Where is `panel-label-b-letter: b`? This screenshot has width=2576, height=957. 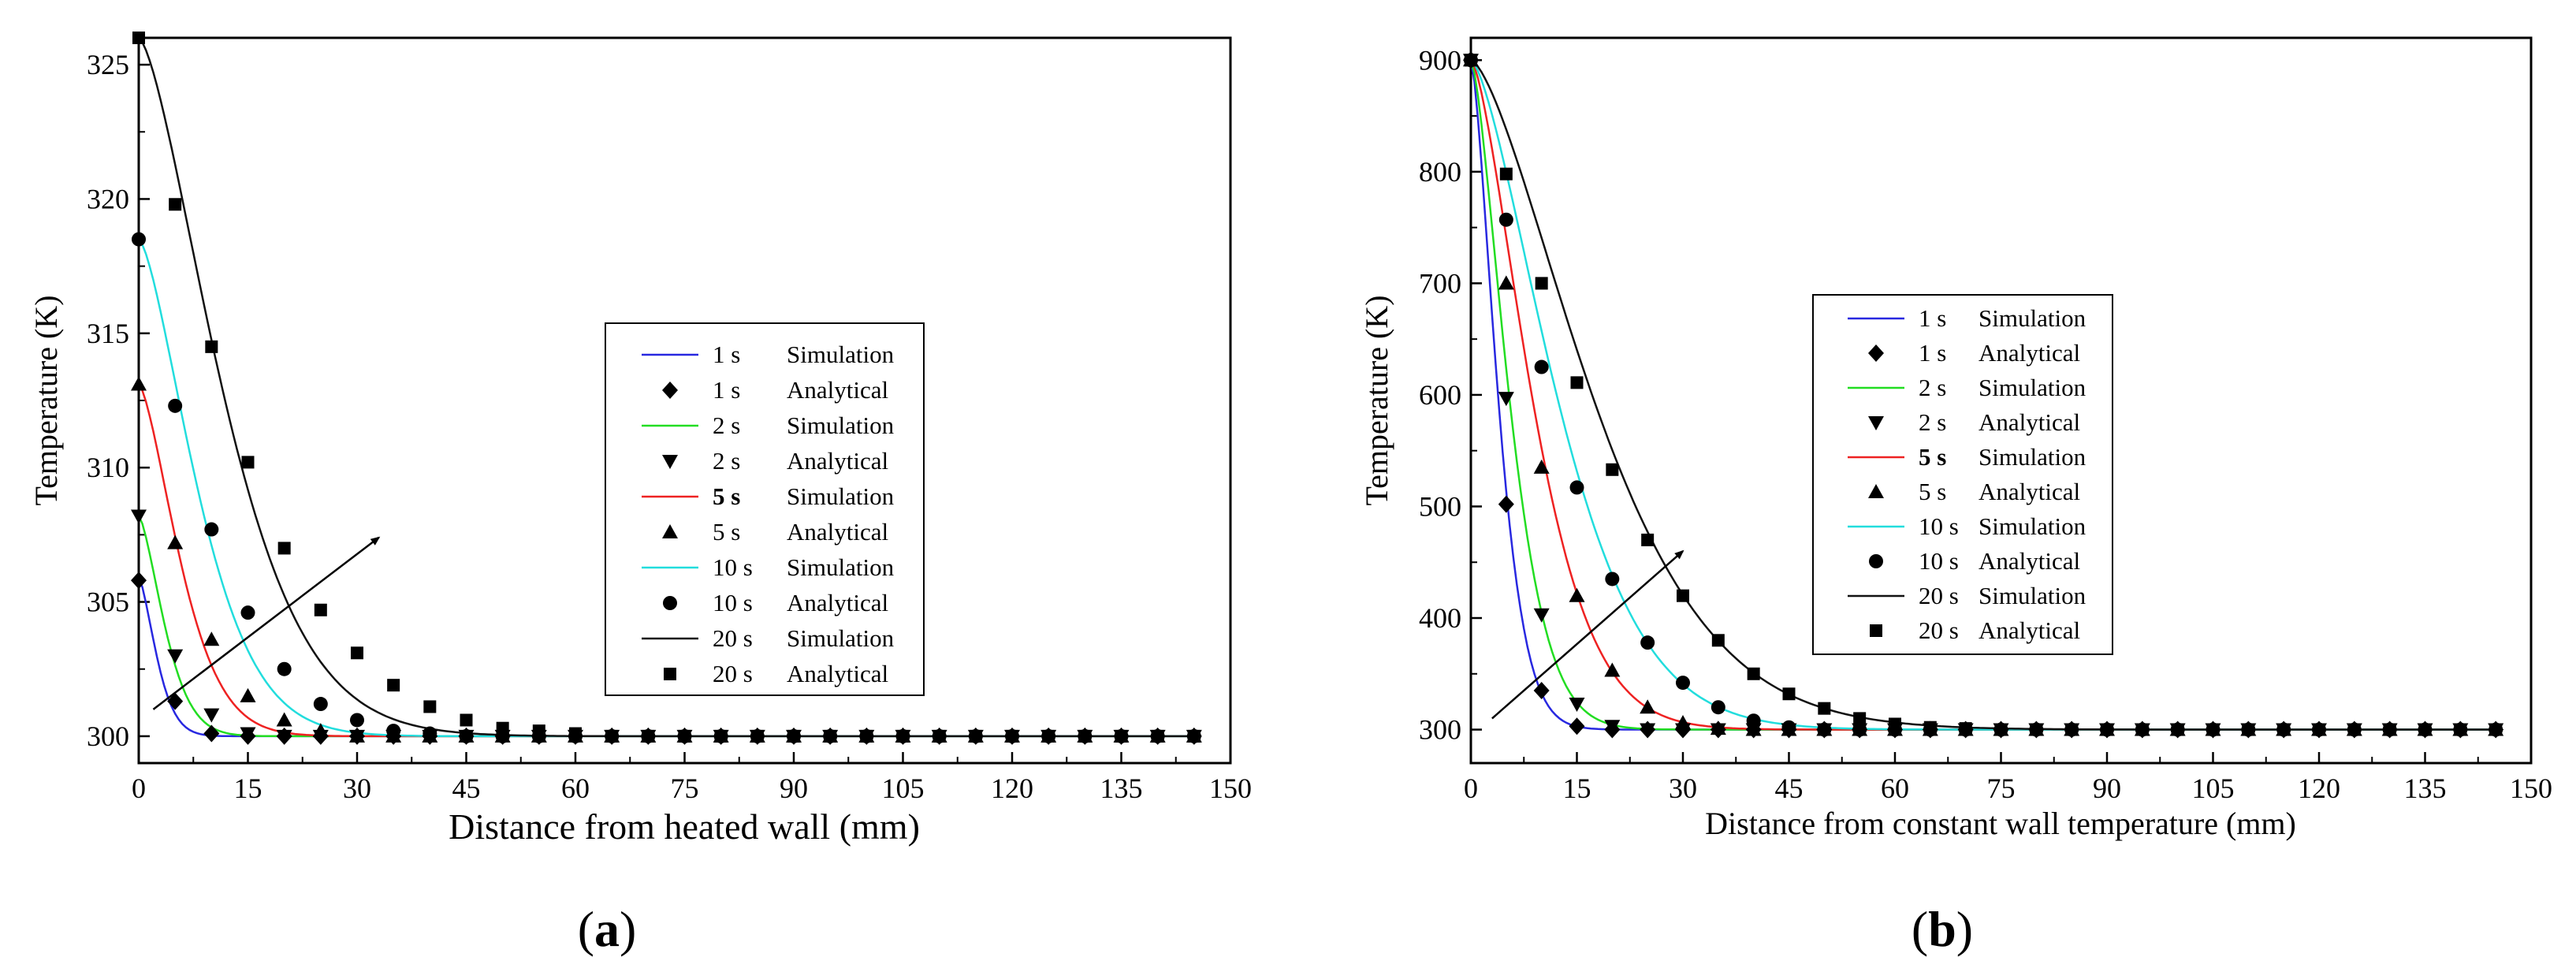
panel-label-b-letter: b is located at coordinates (1942, 929).